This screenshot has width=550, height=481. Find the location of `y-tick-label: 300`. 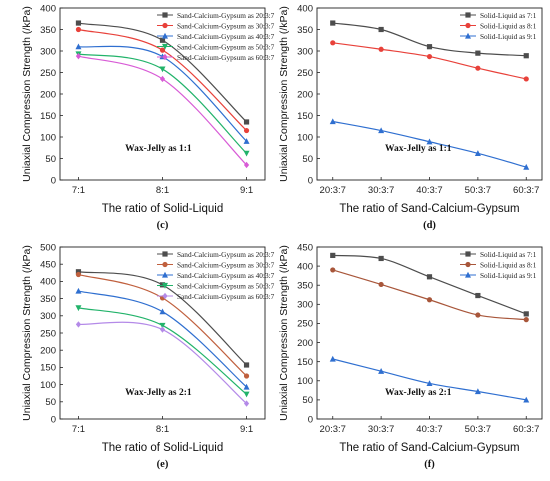

y-tick-label: 300 is located at coordinates (305, 305).